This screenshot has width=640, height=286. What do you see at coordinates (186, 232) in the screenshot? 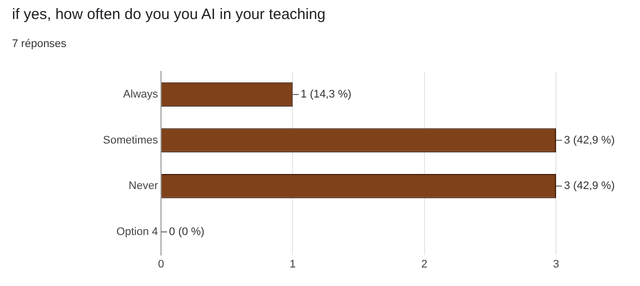
I see `data-label: 0 (0 %)` at bounding box center [186, 232].